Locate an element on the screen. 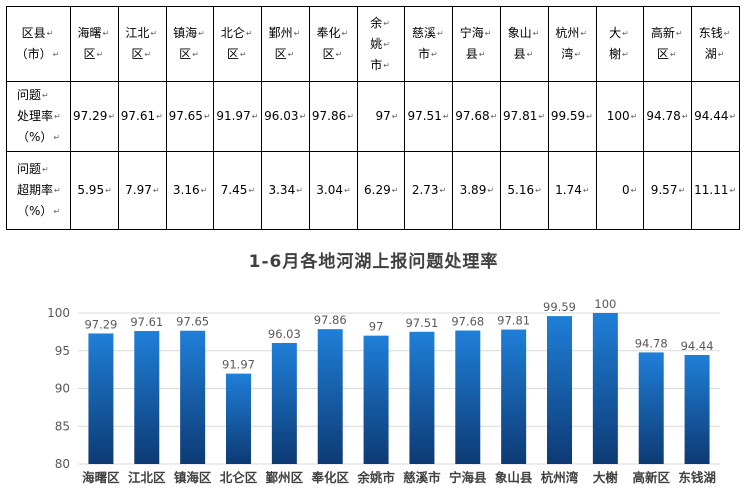  district-name: 海曙 is located at coordinates (89, 33).